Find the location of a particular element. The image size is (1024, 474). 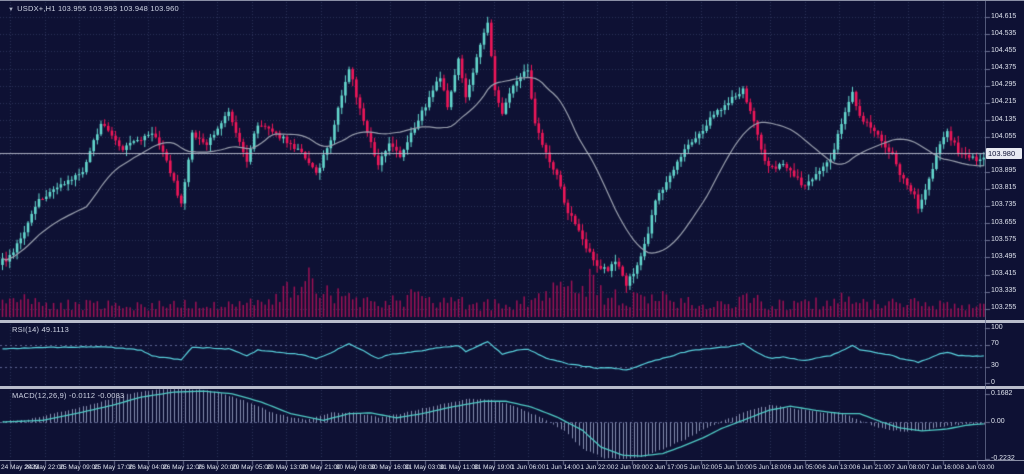

time-axis-label: 29 May 21:00 is located at coordinates (321, 467).